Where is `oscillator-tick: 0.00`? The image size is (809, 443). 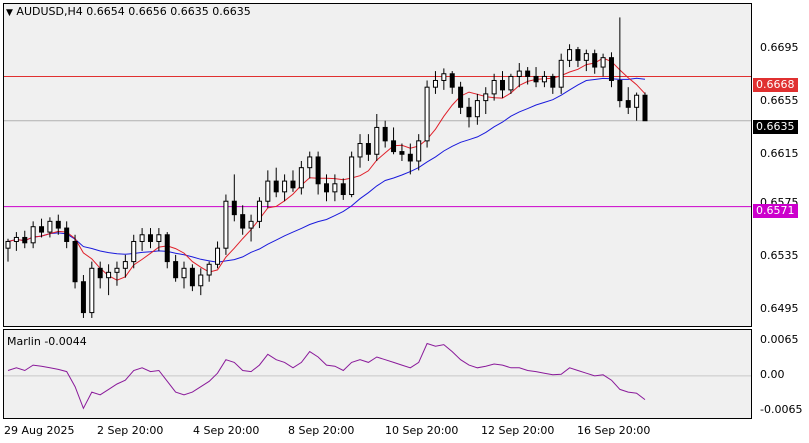
oscillator-tick: 0.00 is located at coordinates (772, 374).